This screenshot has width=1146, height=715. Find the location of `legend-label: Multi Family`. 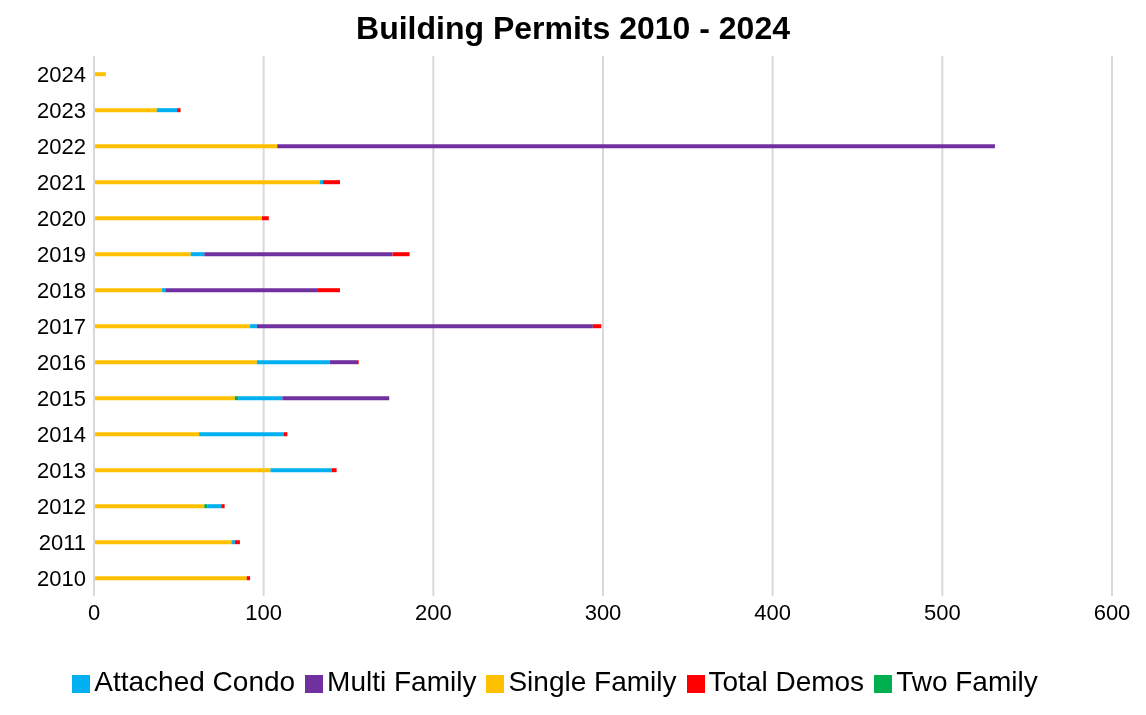

legend-label: Multi Family is located at coordinates (402, 681).